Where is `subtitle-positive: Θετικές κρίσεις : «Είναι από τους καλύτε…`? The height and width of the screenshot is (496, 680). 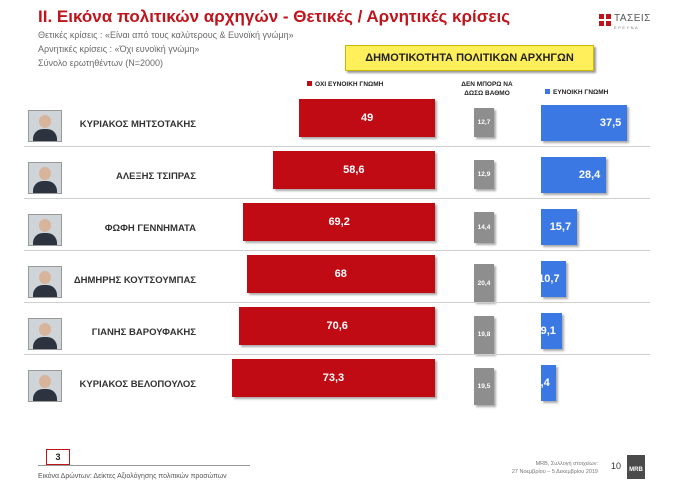 subtitle-positive: Θετικές κρίσεις : «Είναι από τους καλύτε… is located at coordinates (166, 35).